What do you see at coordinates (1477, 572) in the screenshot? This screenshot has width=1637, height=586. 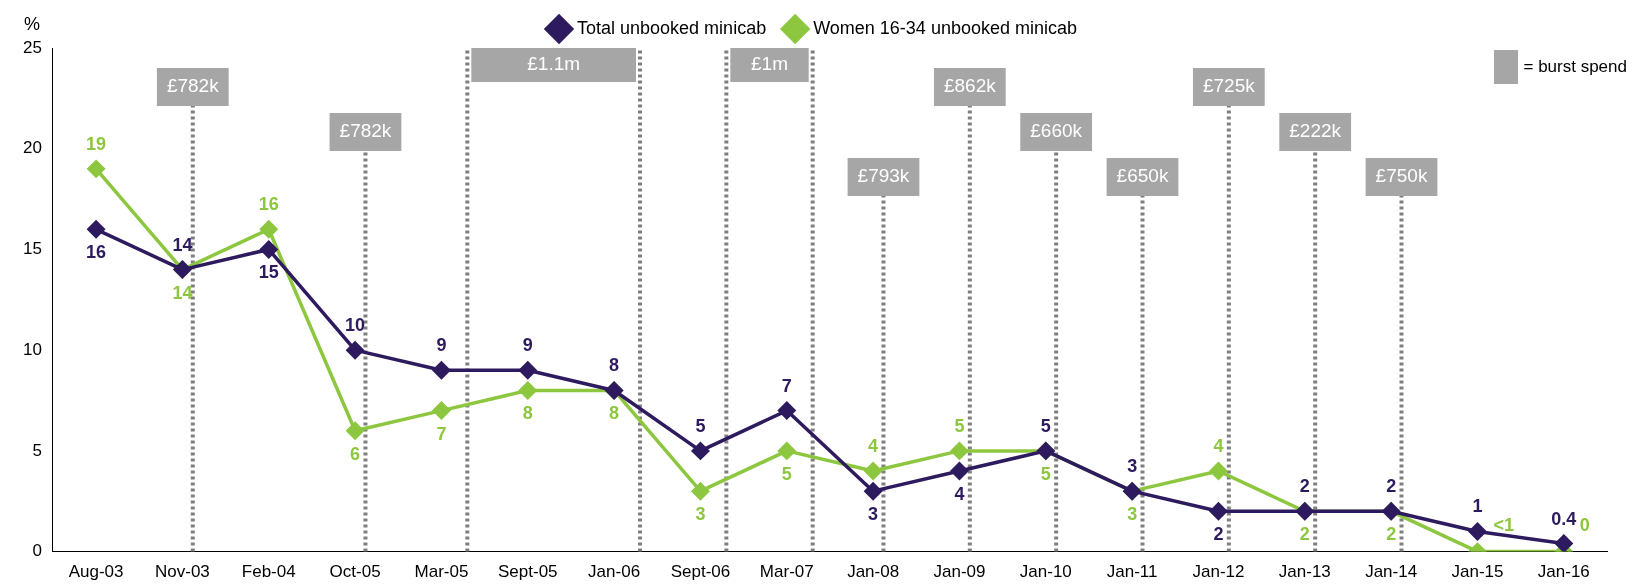 I see `x-tick-label: Jan-15` at bounding box center [1477, 572].